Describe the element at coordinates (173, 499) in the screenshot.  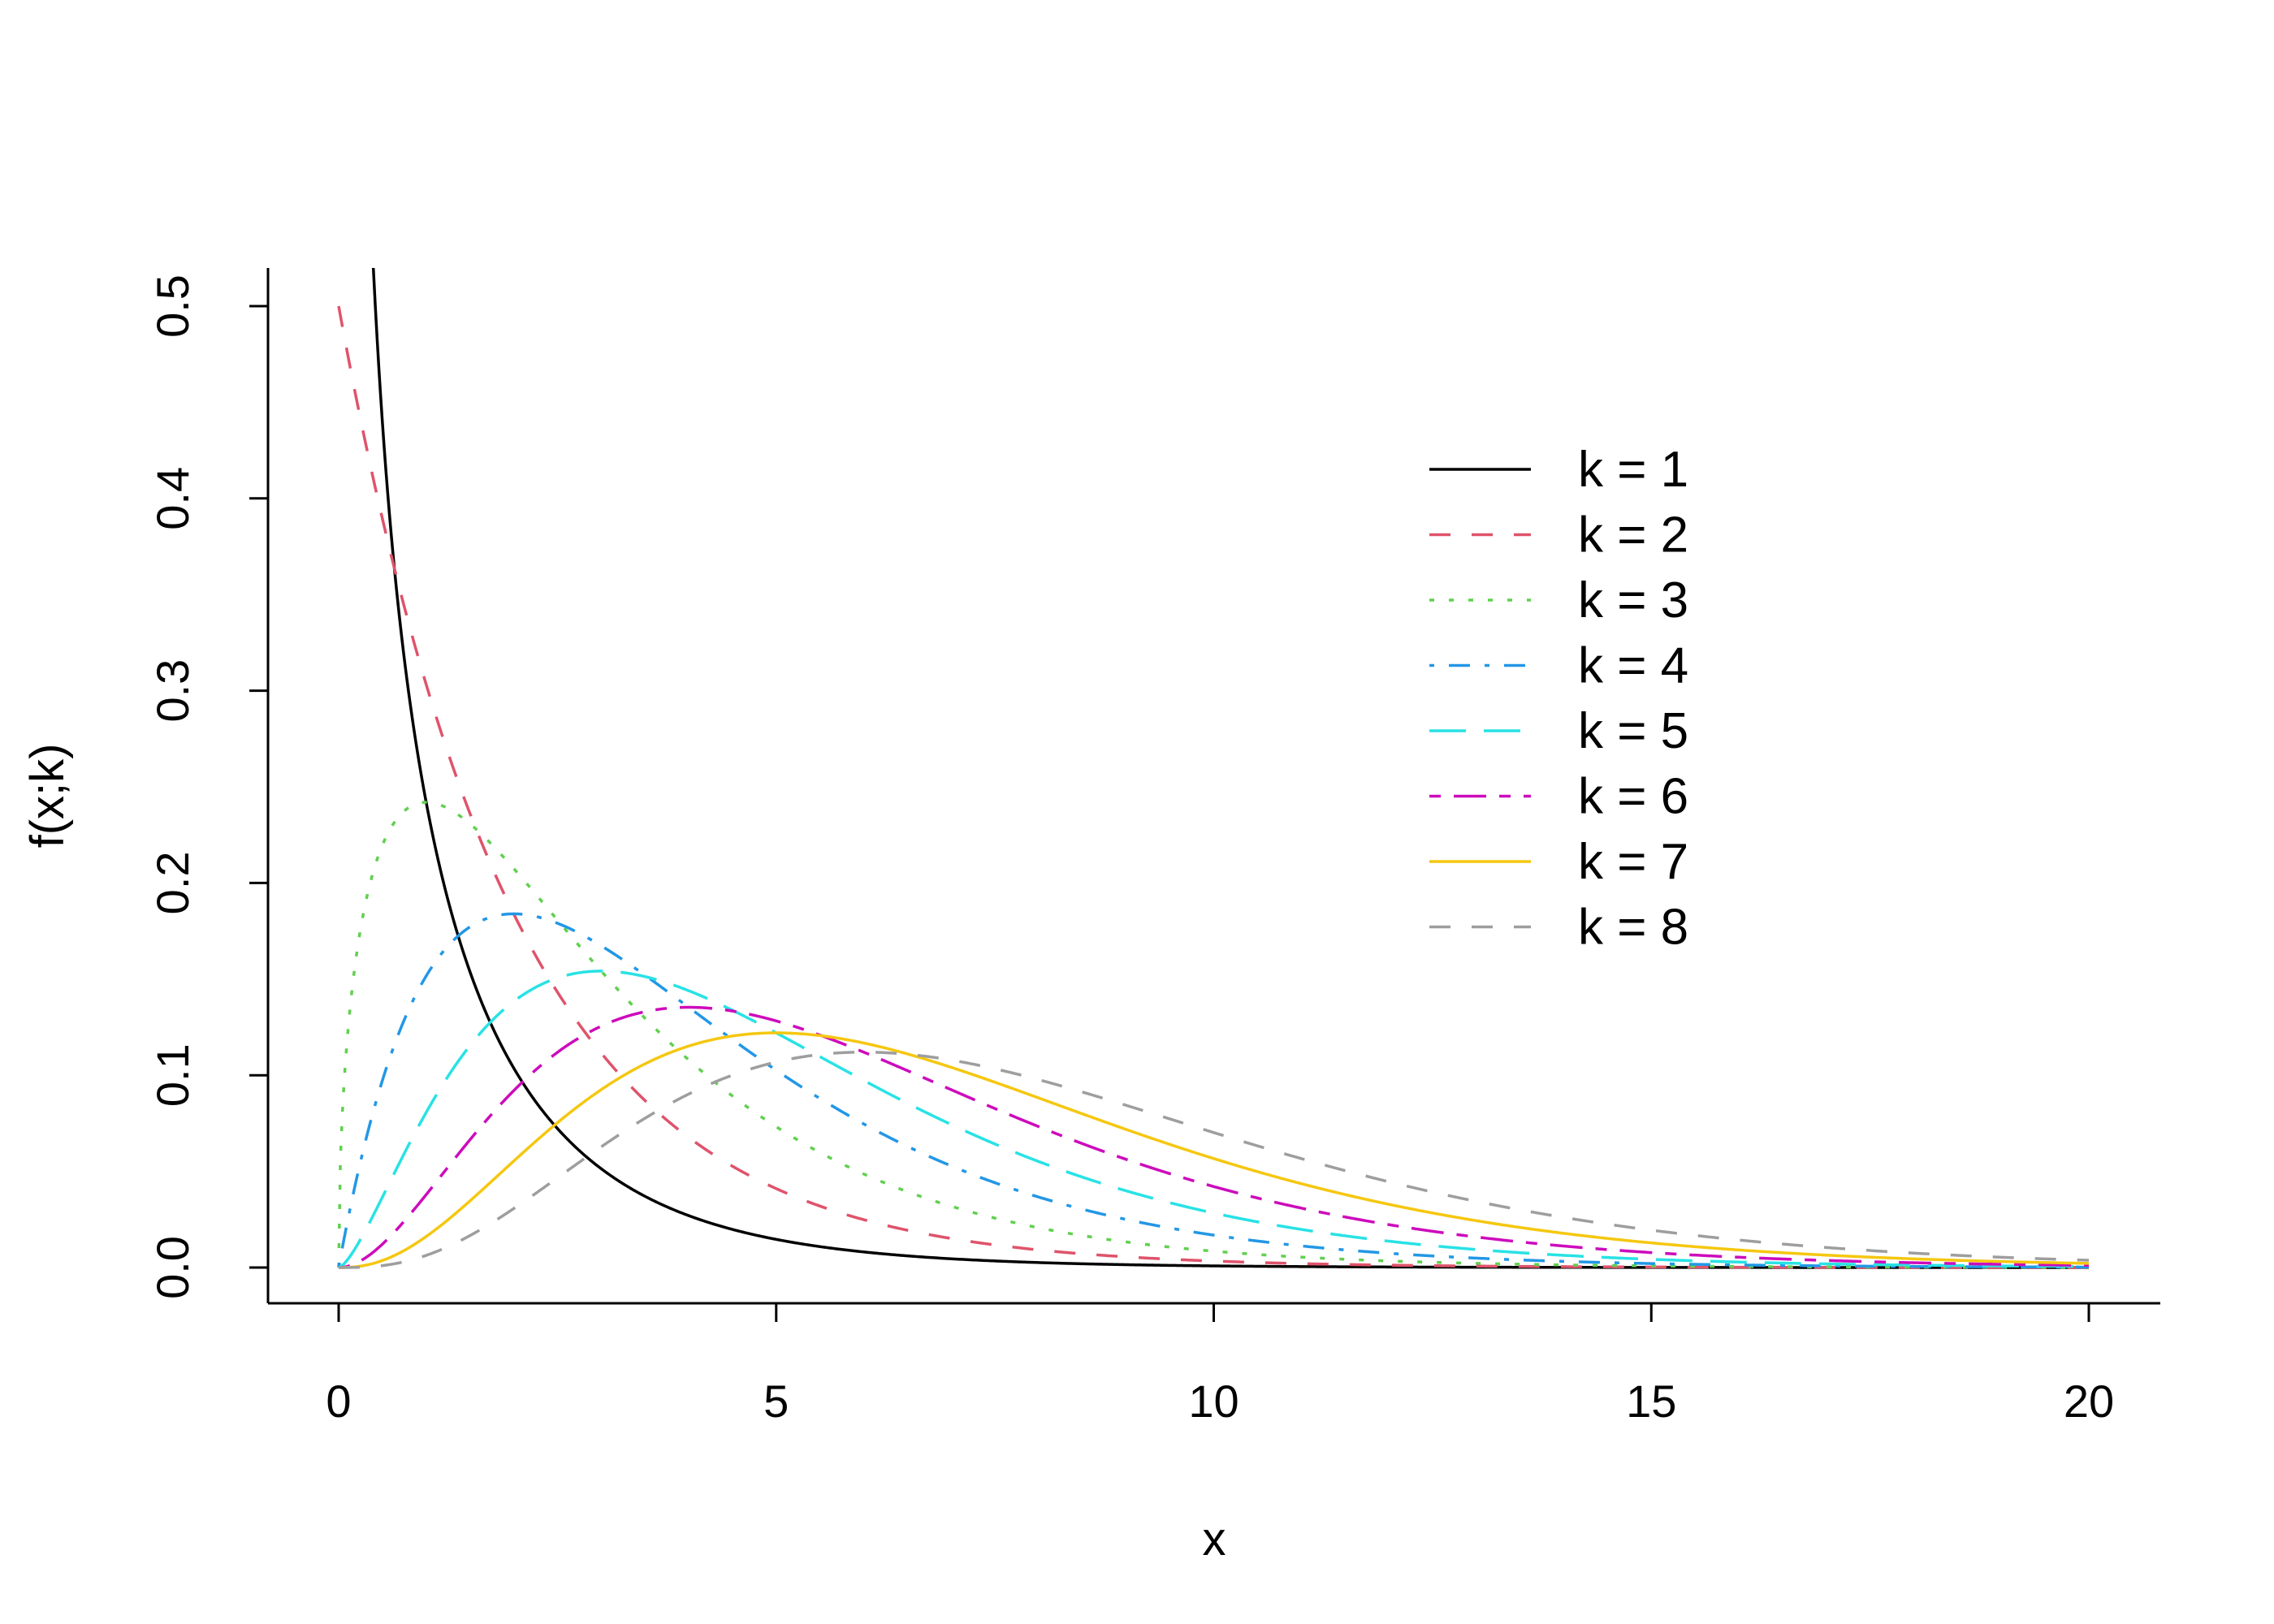
I see `y-tick-label: 0.4` at that location.